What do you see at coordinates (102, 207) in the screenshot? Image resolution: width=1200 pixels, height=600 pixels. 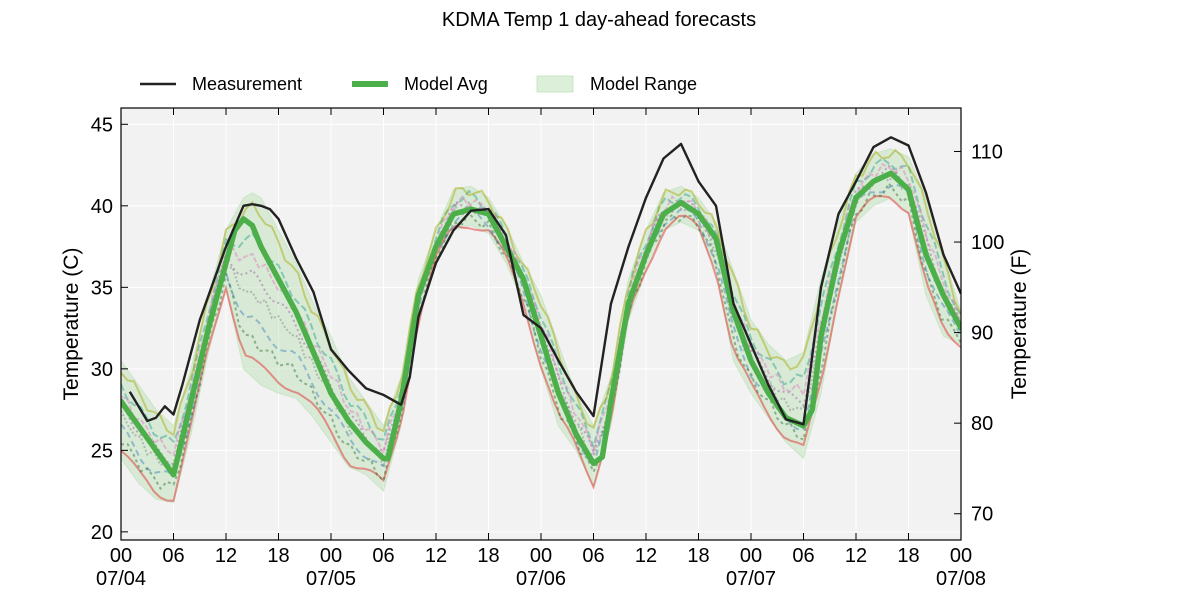 I see `y-tick-label-left: 40` at bounding box center [102, 207].